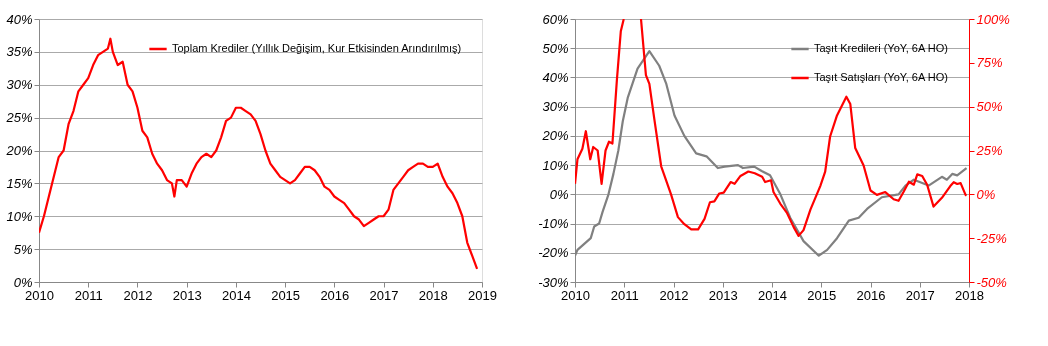 Image resolution: width=1048 pixels, height=346 pixels. I want to click on y-tick-label: -10%, so click(553, 224).